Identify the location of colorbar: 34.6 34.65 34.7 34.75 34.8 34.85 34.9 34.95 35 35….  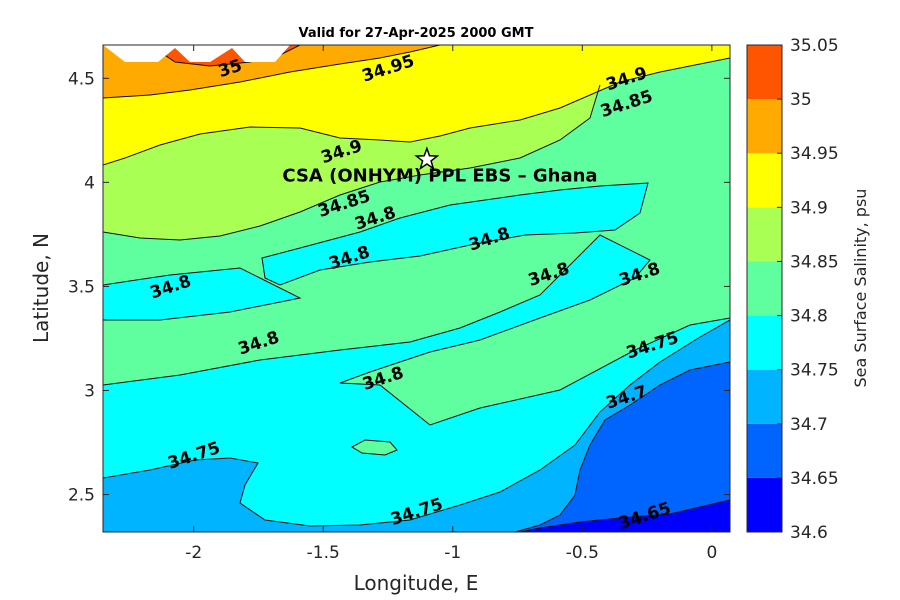
(792, 289).